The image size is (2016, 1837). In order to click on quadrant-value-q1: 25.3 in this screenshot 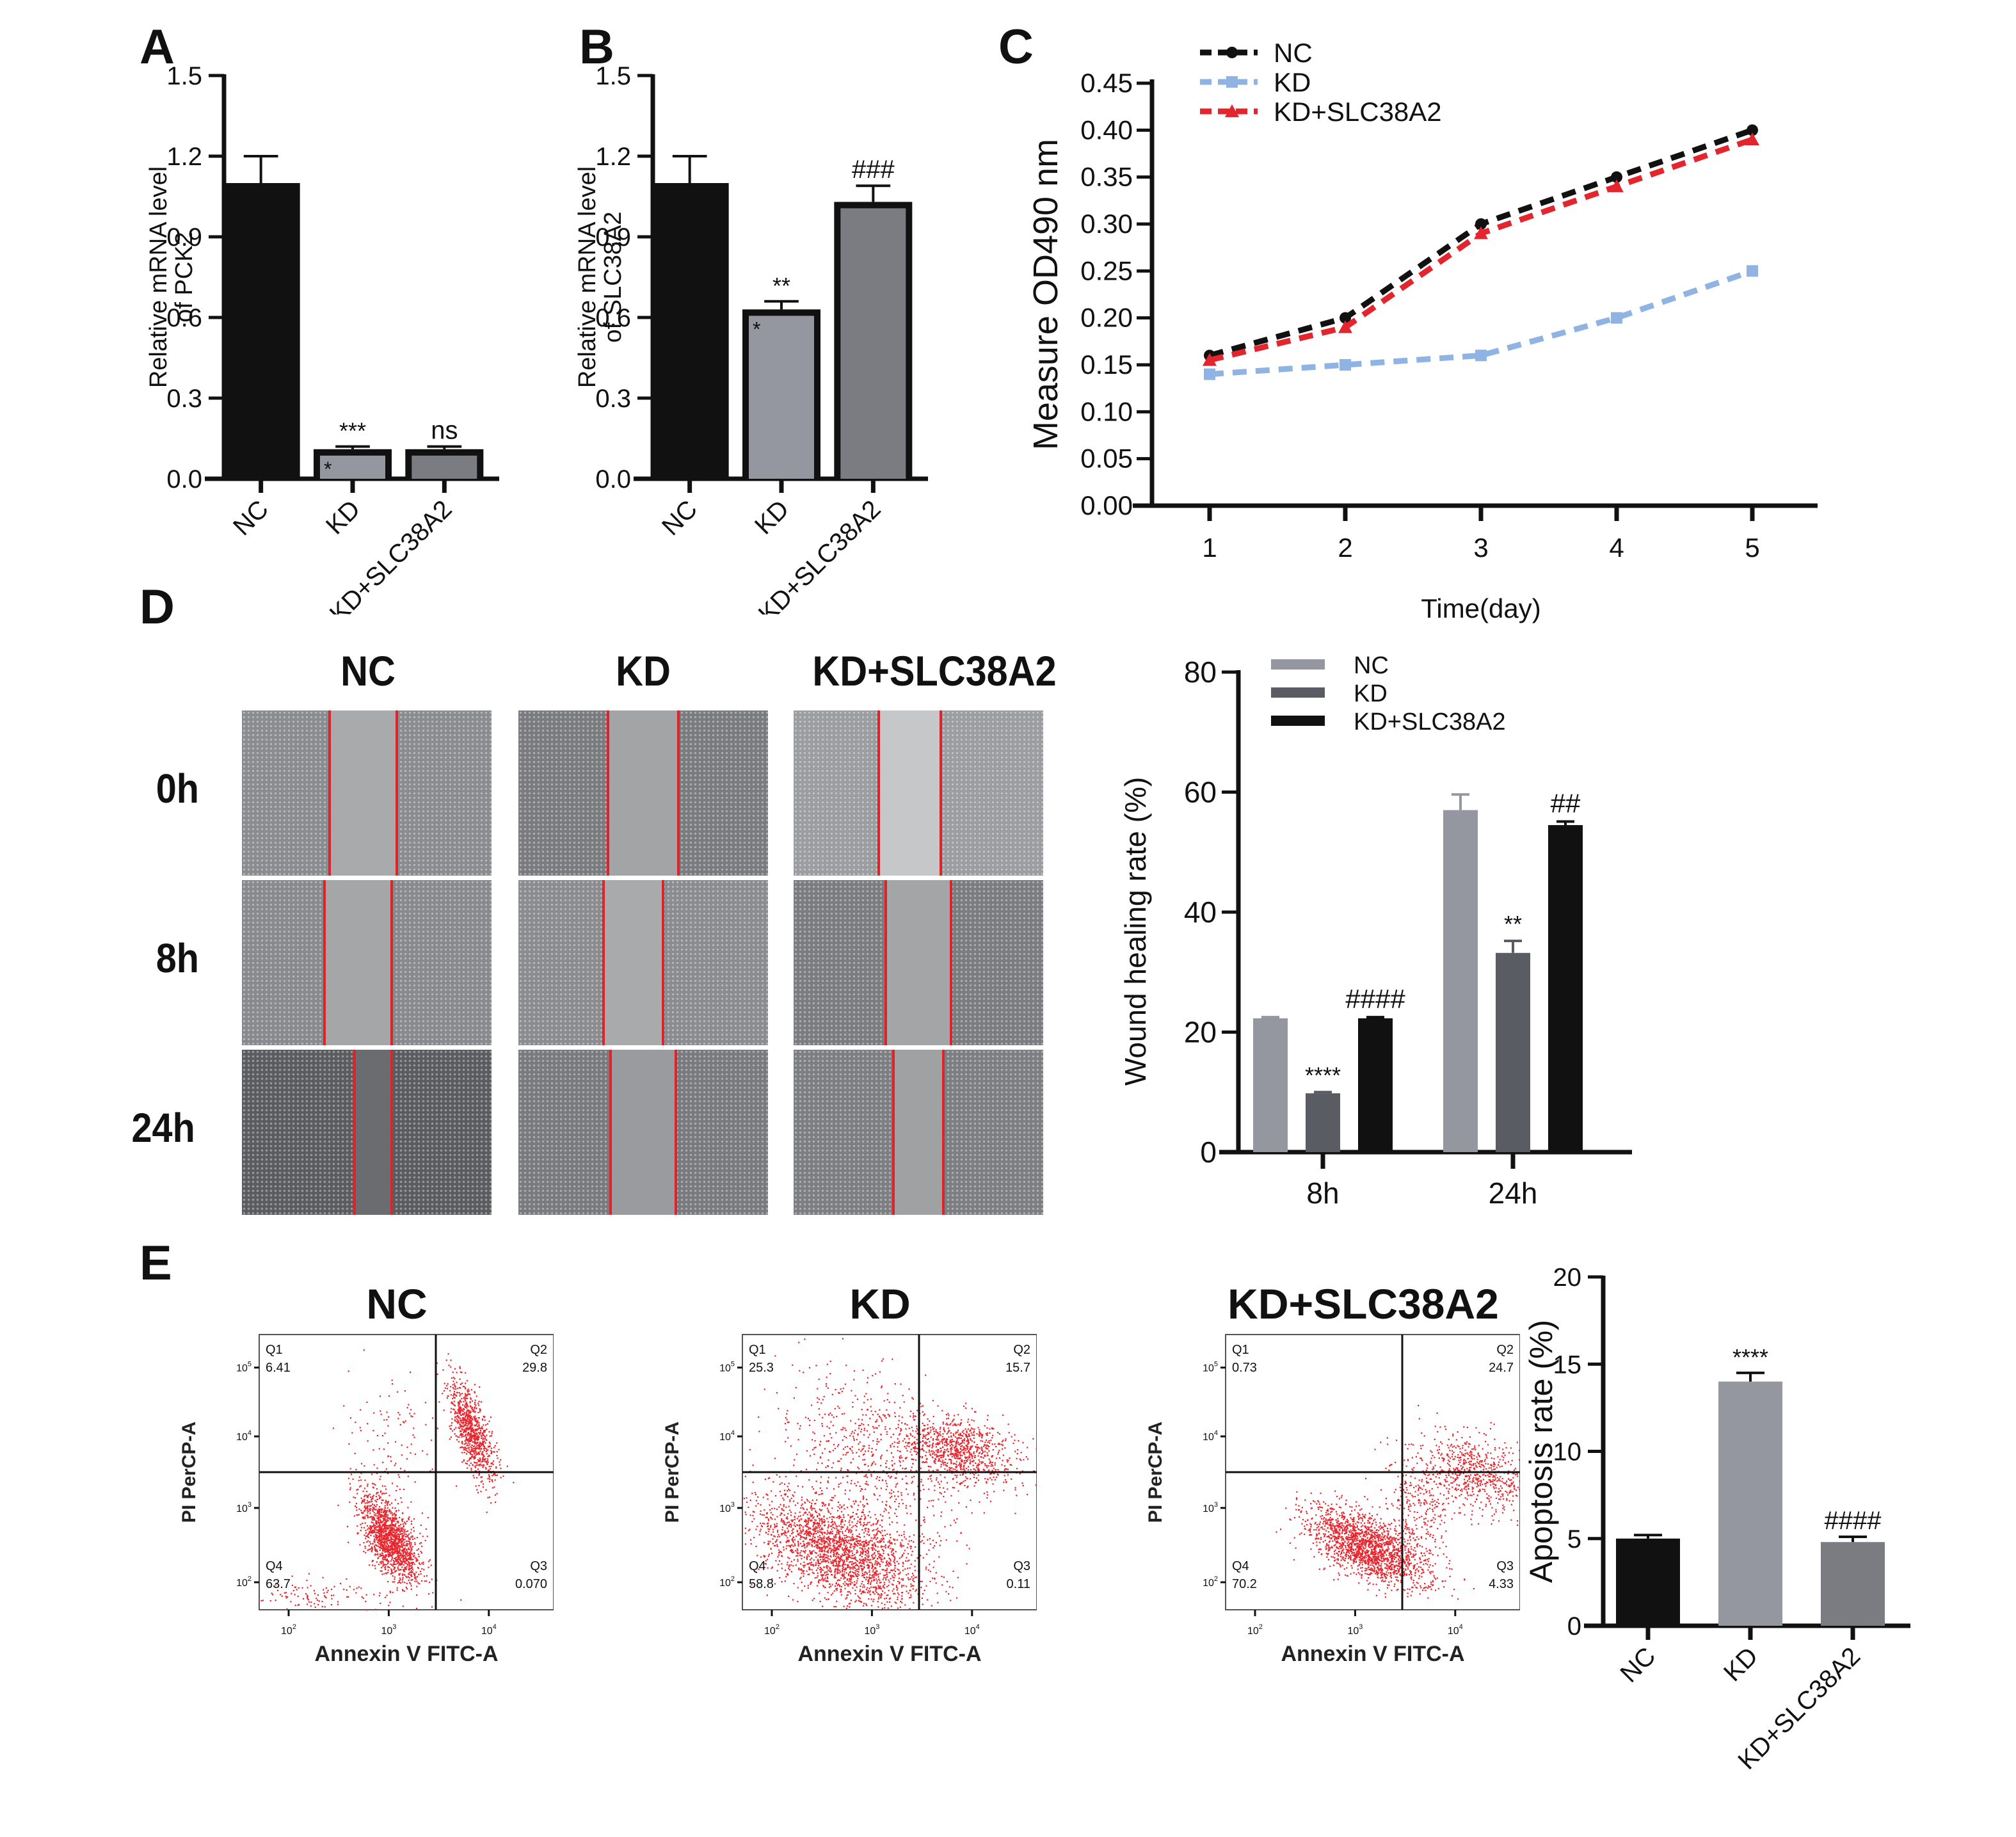, I will do `click(761, 1368)`.